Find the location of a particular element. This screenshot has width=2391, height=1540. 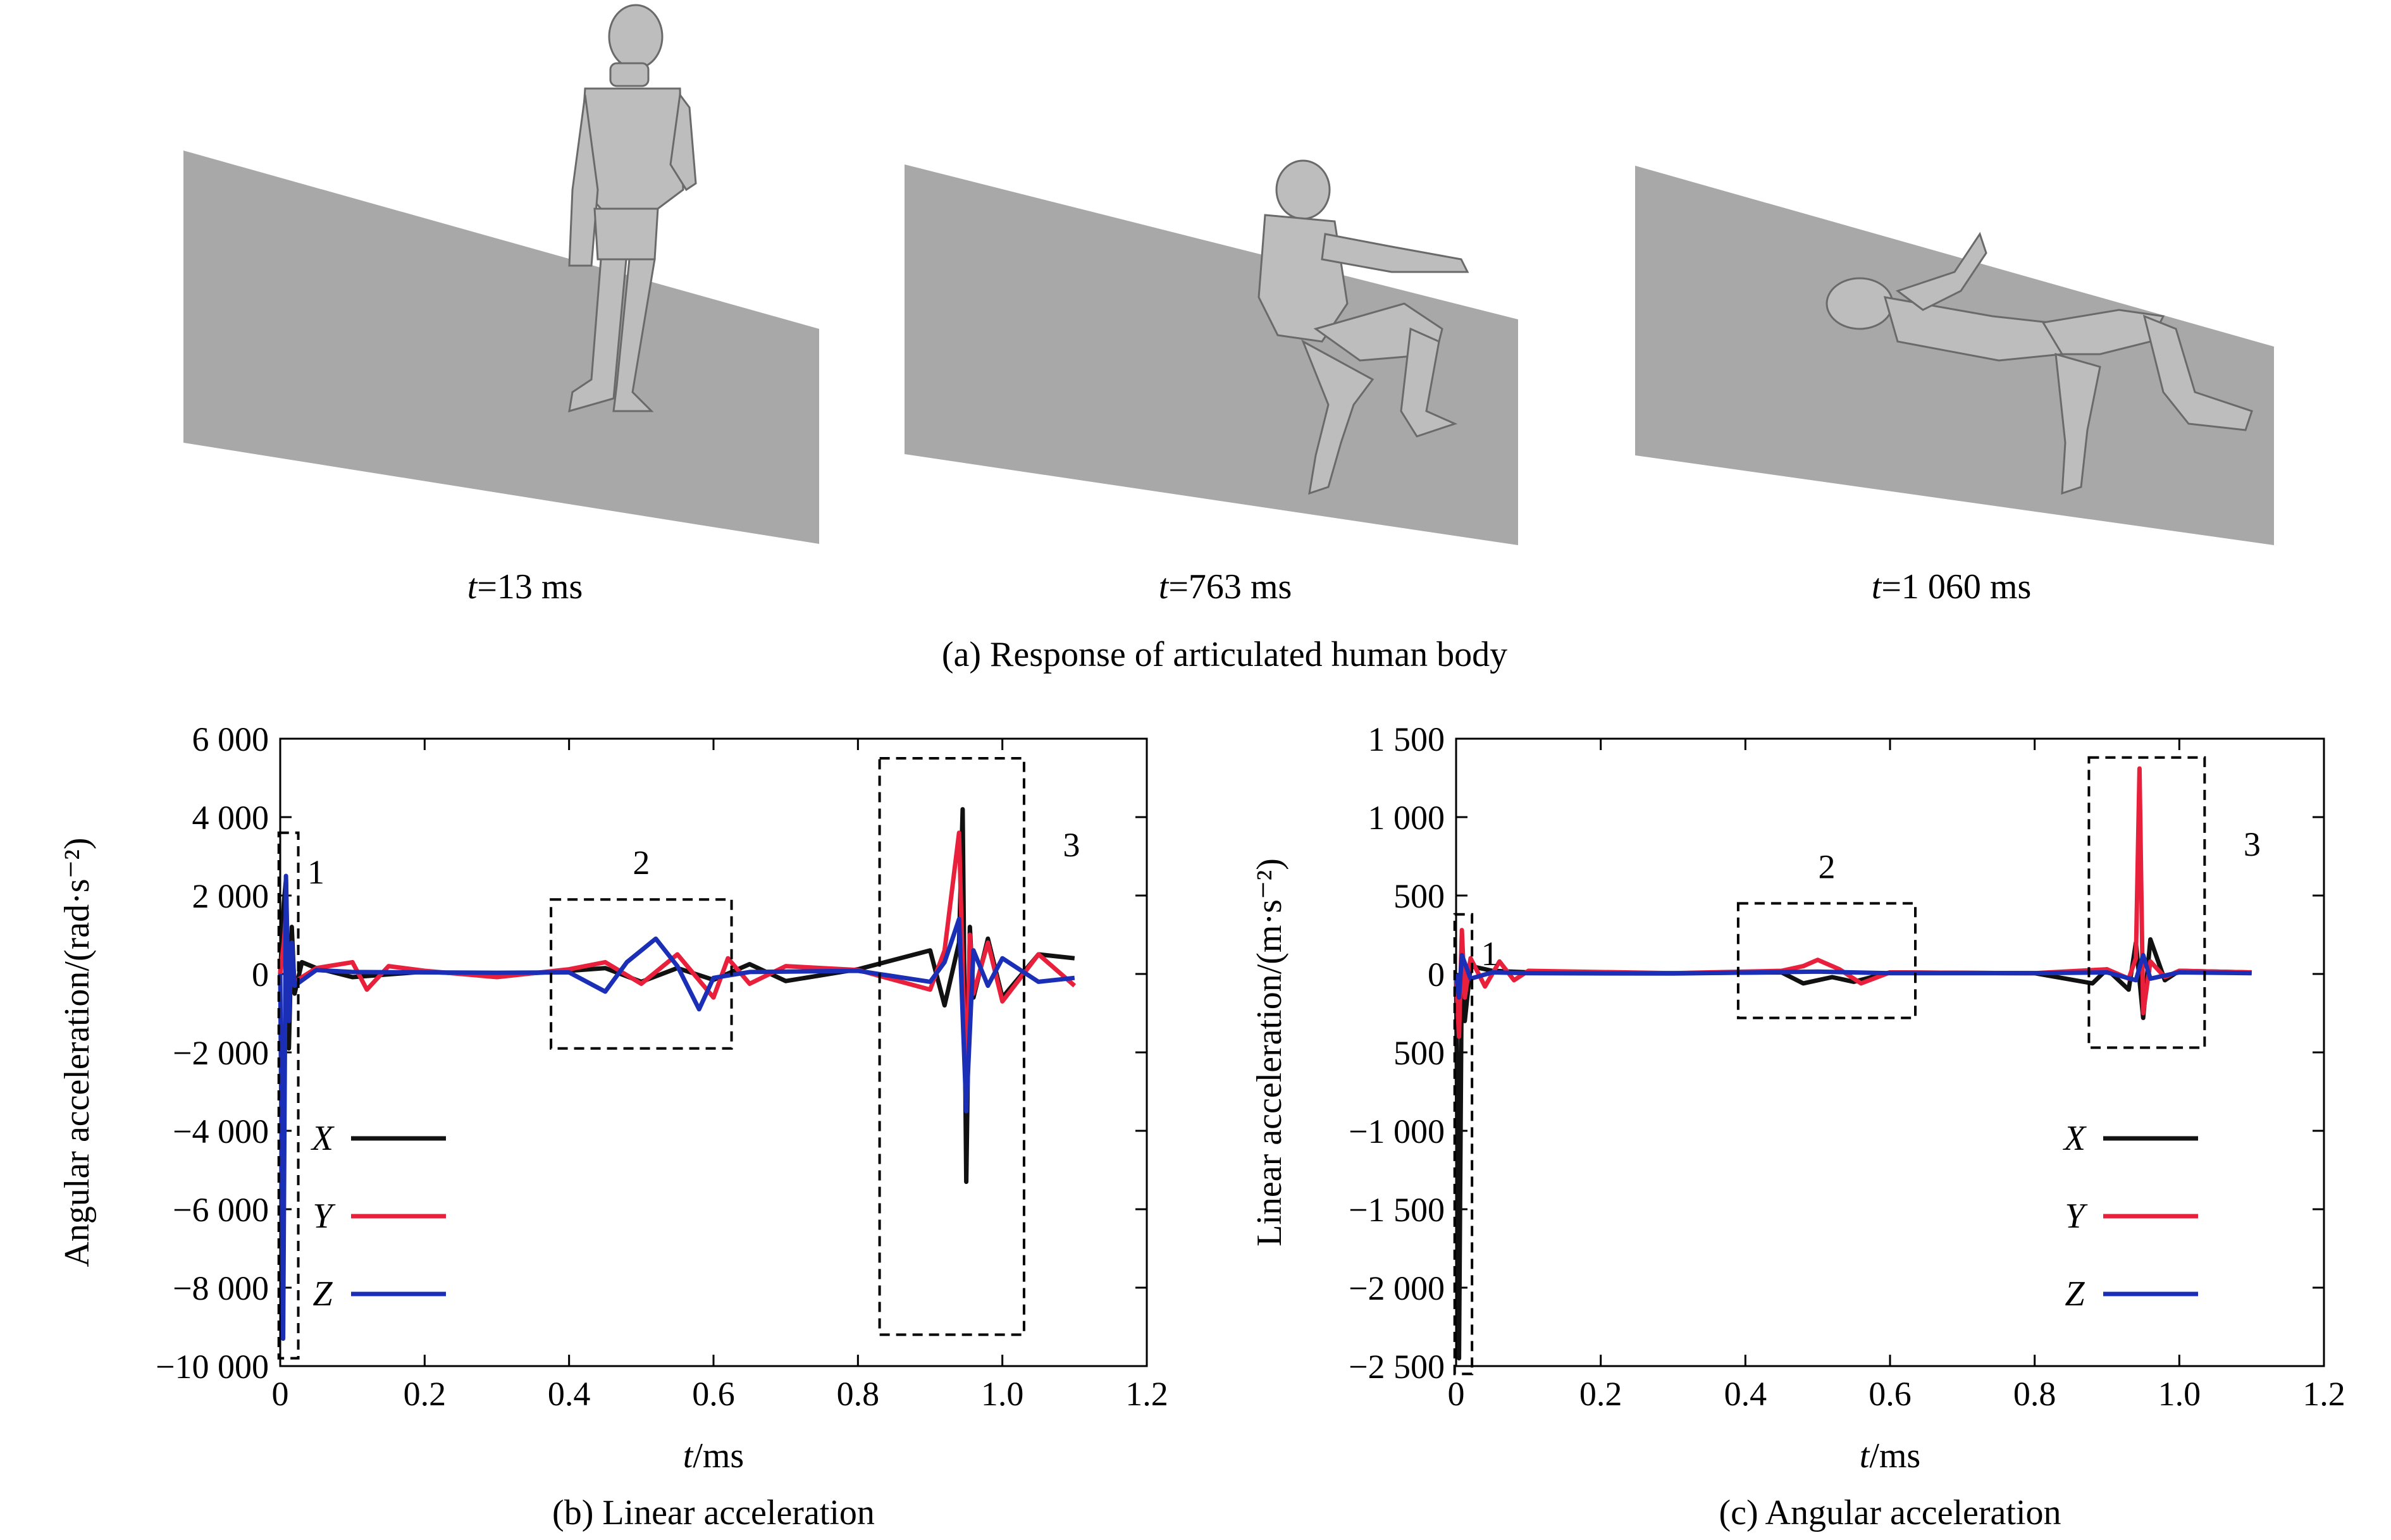

time-label-3: t=1 060 ms is located at coordinates (1952, 587).